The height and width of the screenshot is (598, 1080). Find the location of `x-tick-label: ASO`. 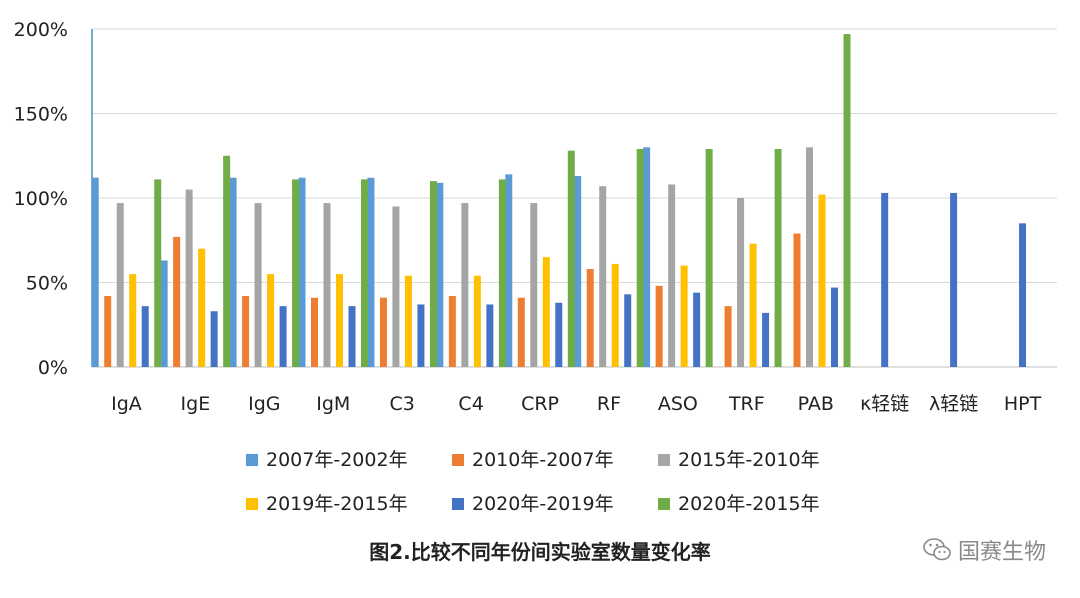

x-tick-label: ASO is located at coordinates (678, 404).